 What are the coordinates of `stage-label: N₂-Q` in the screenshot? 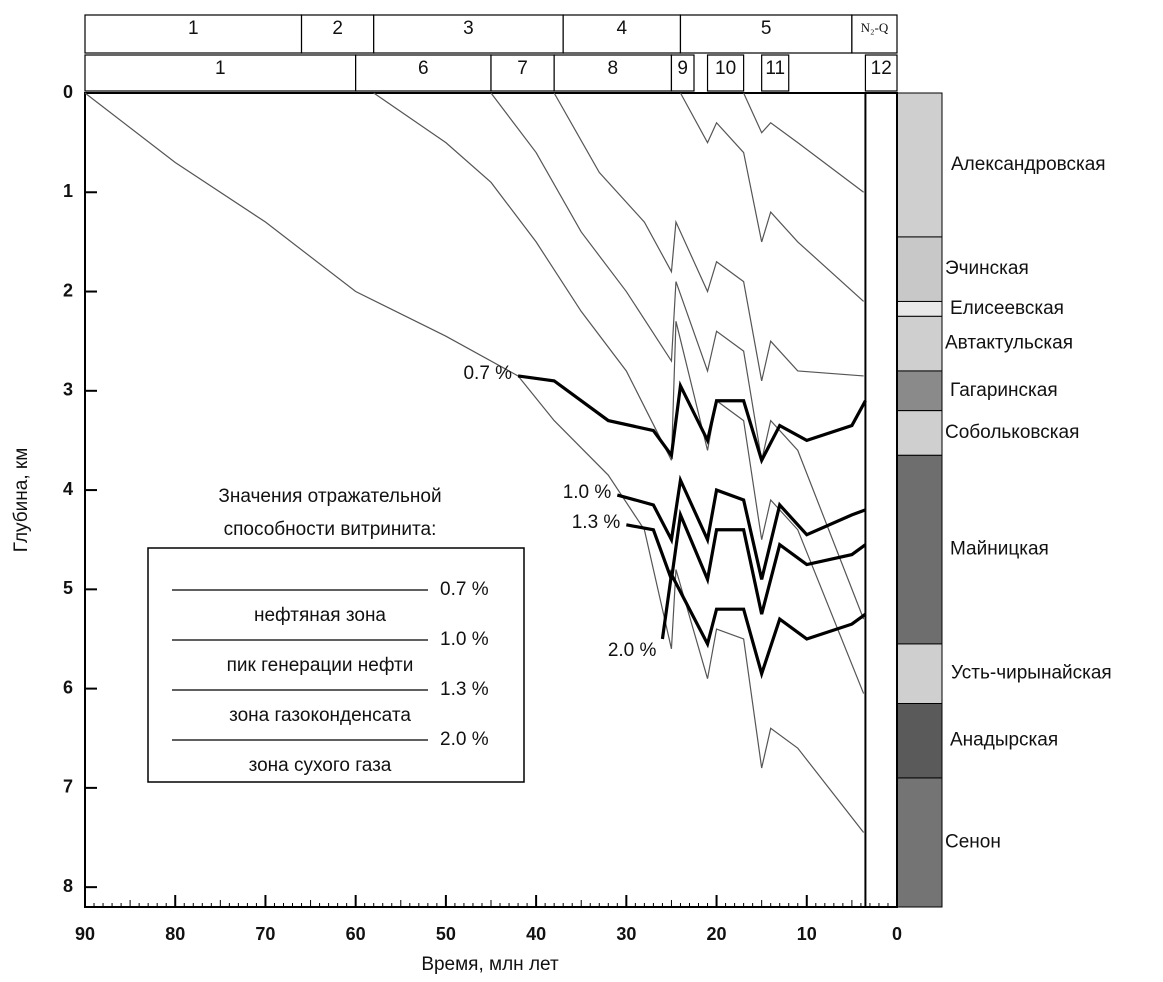 It's located at (875, 27).